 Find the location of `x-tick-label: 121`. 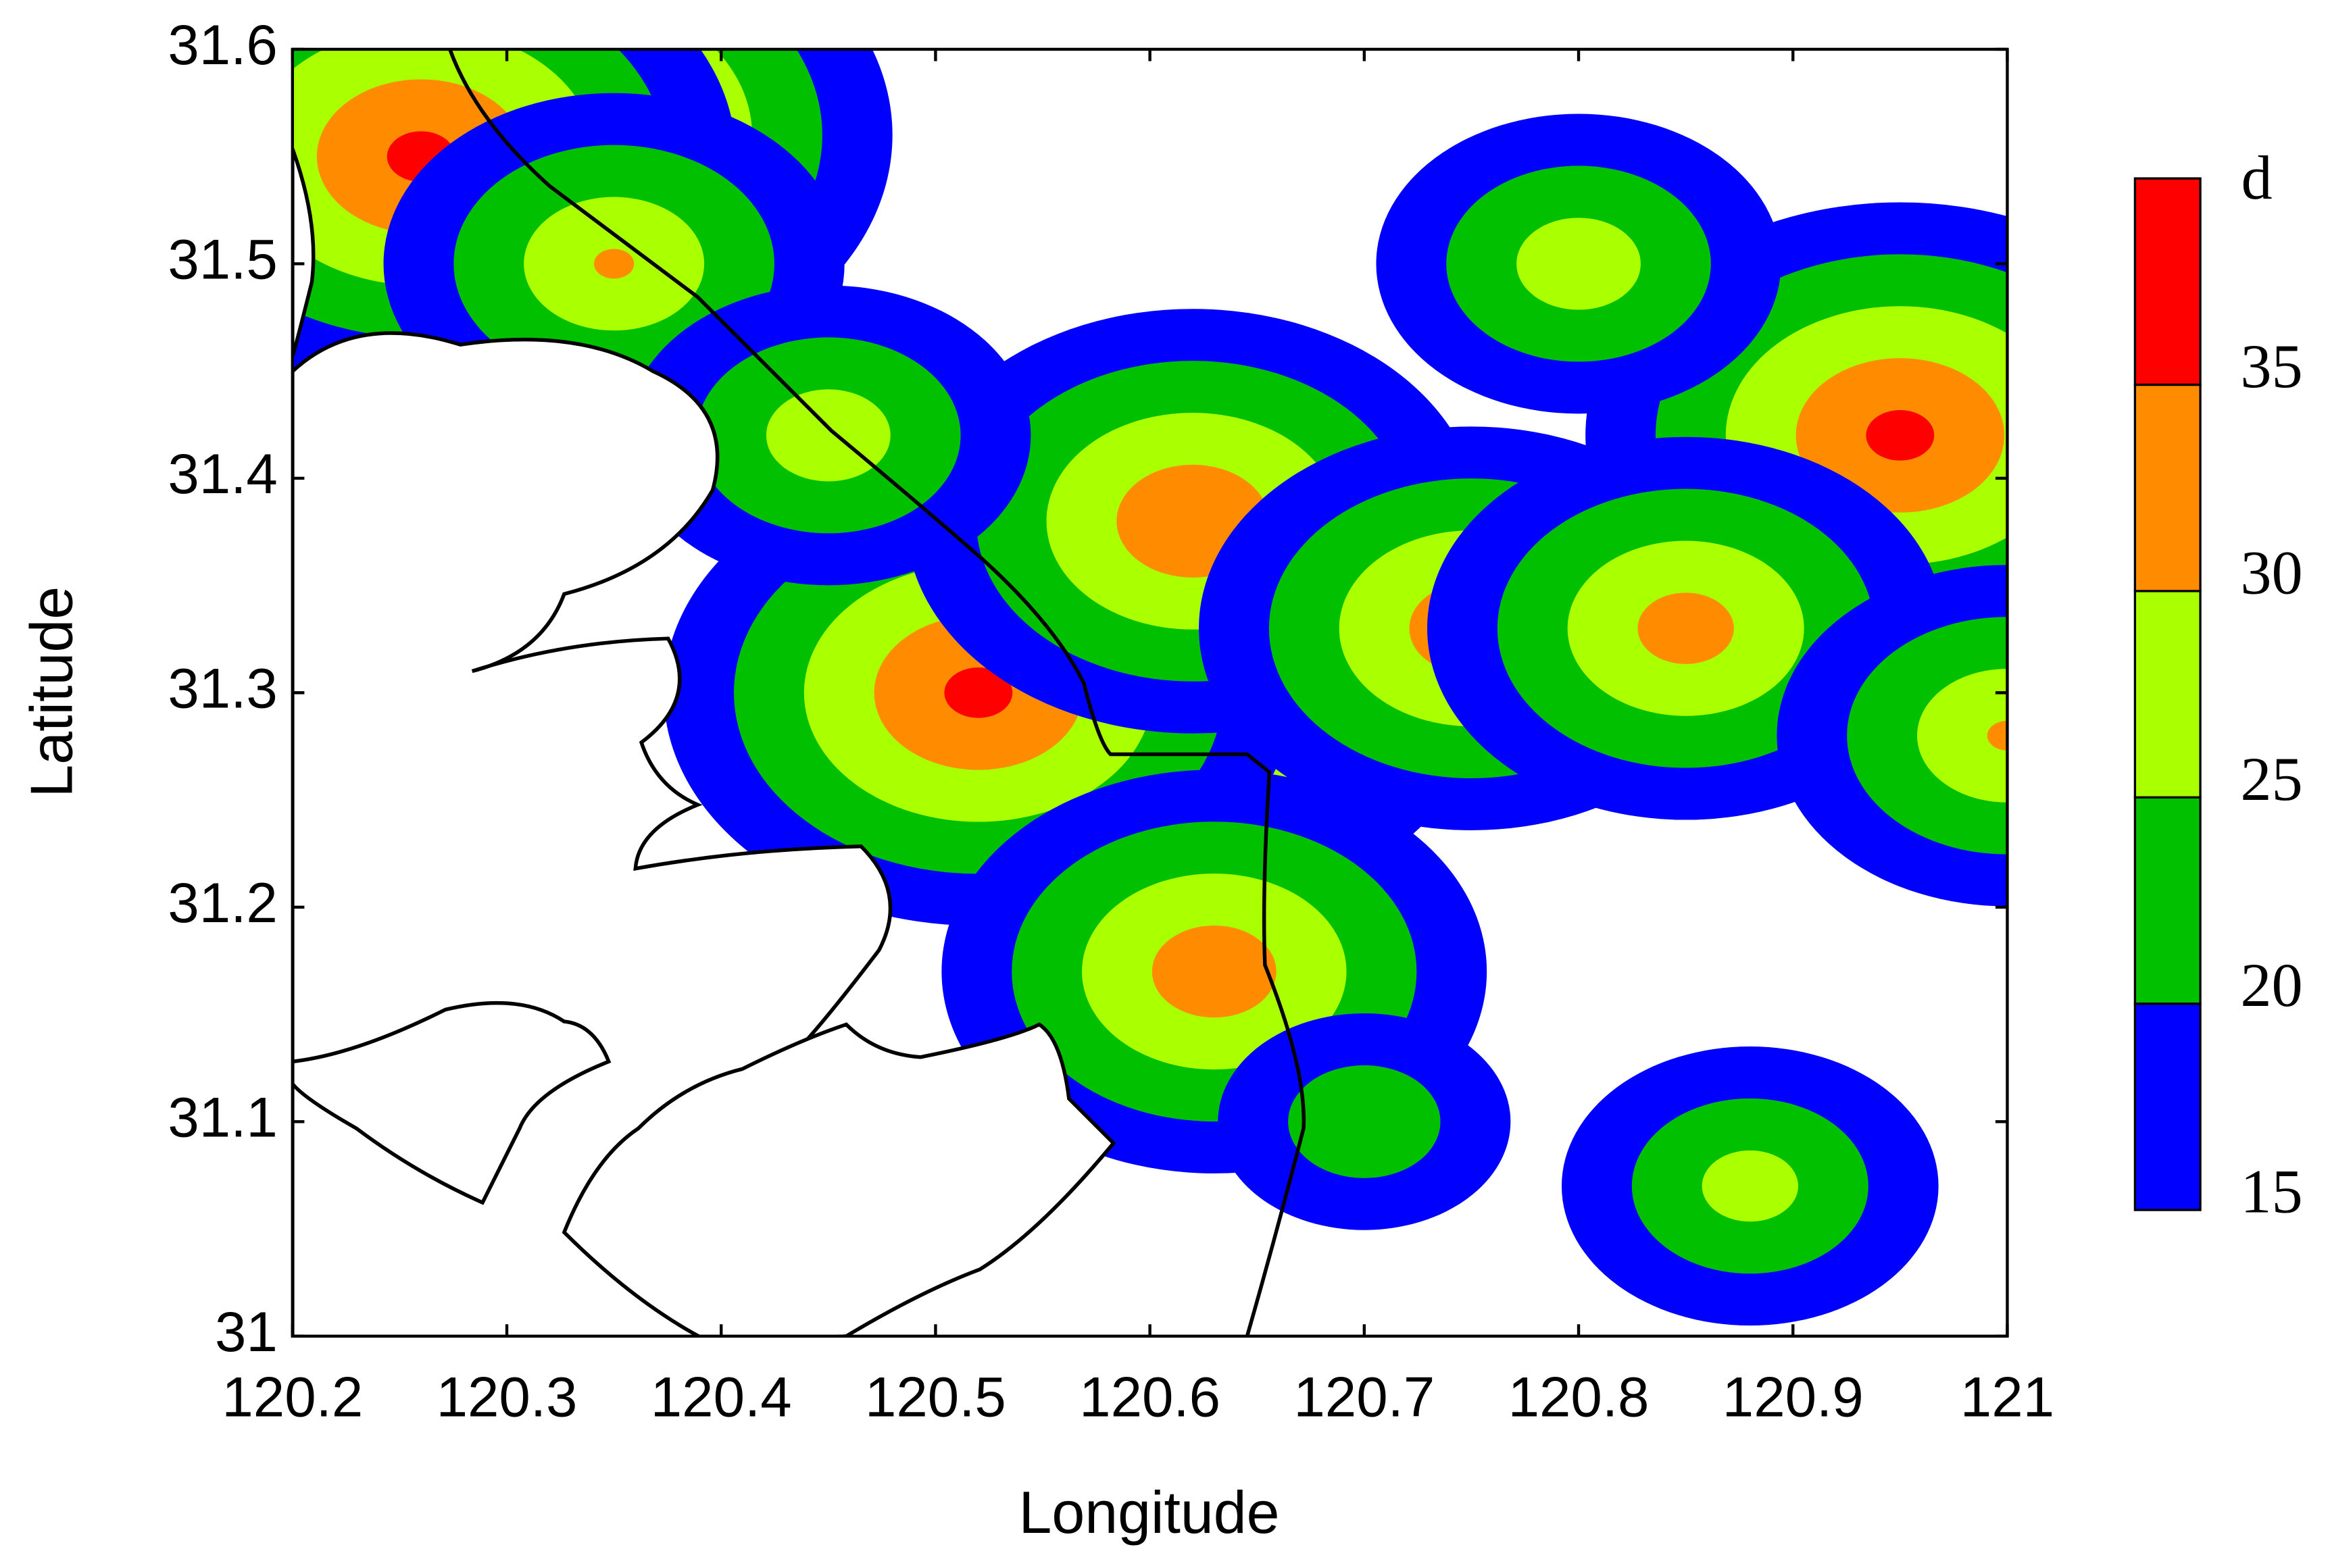

x-tick-label: 121 is located at coordinates (2007, 1397).